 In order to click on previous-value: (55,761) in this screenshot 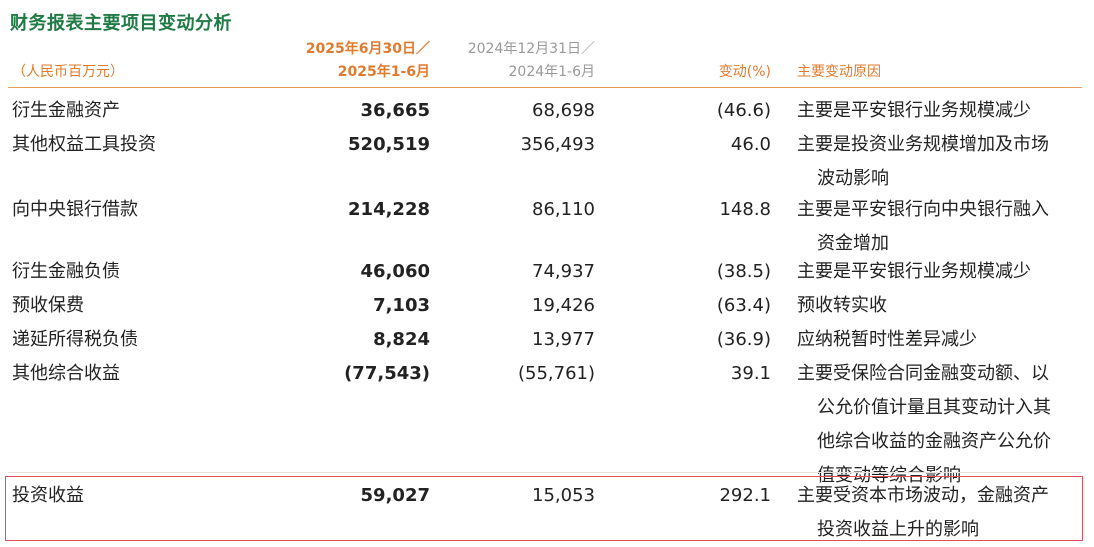, I will do `click(556, 373)`.